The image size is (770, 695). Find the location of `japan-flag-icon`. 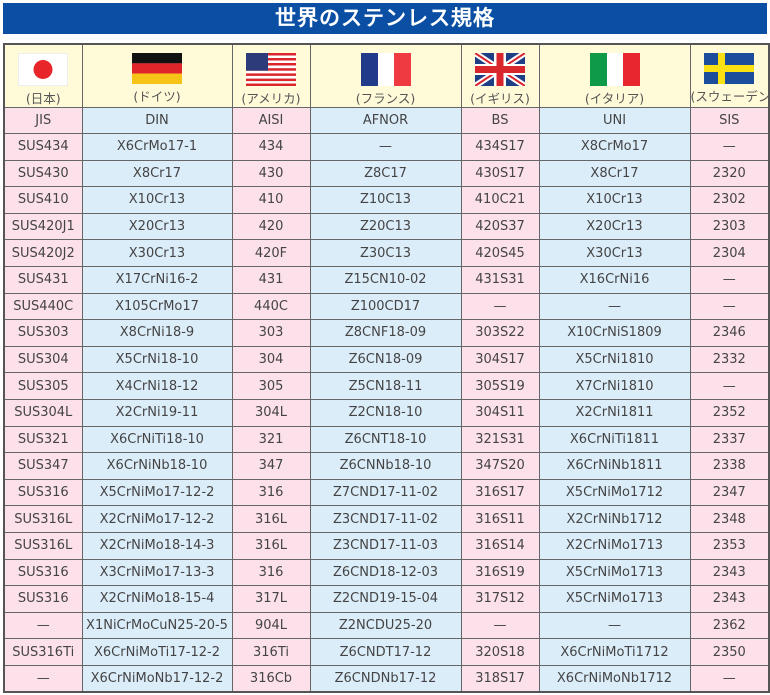

japan-flag-icon is located at coordinates (43, 69).